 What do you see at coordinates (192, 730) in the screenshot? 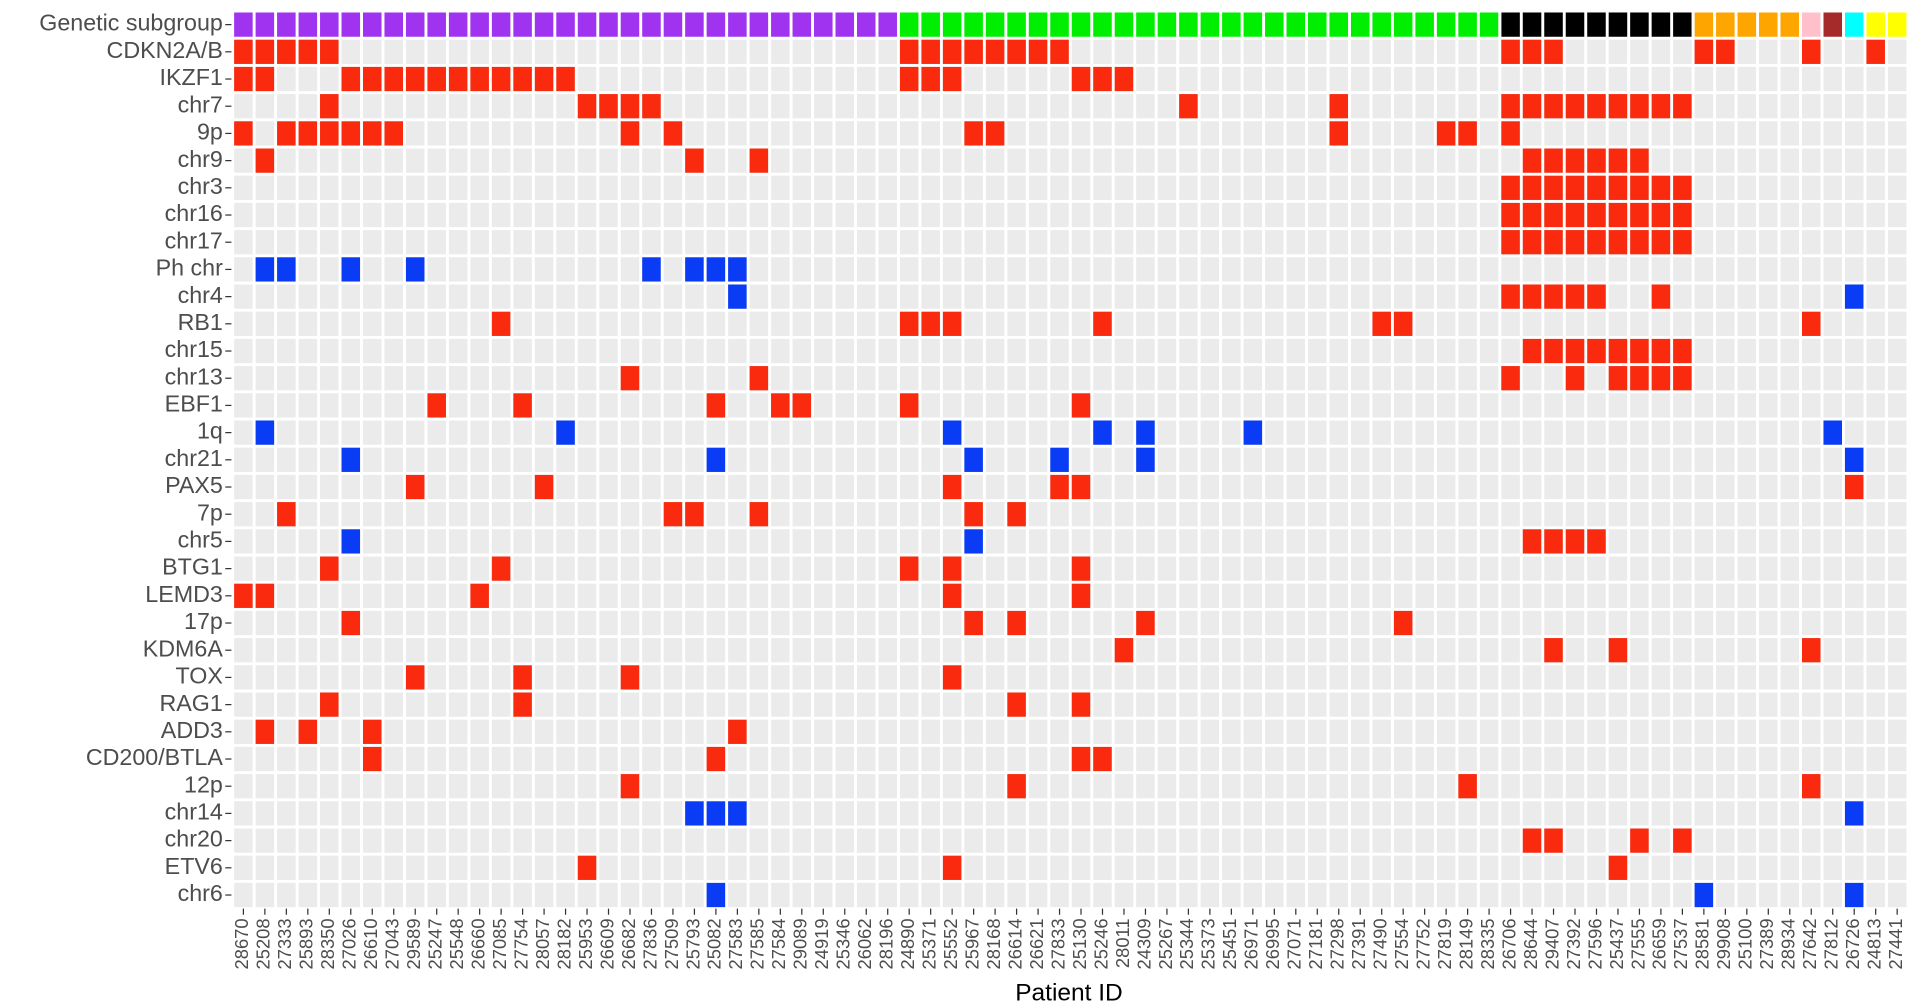
I see `row-label: ADD3` at bounding box center [192, 730].